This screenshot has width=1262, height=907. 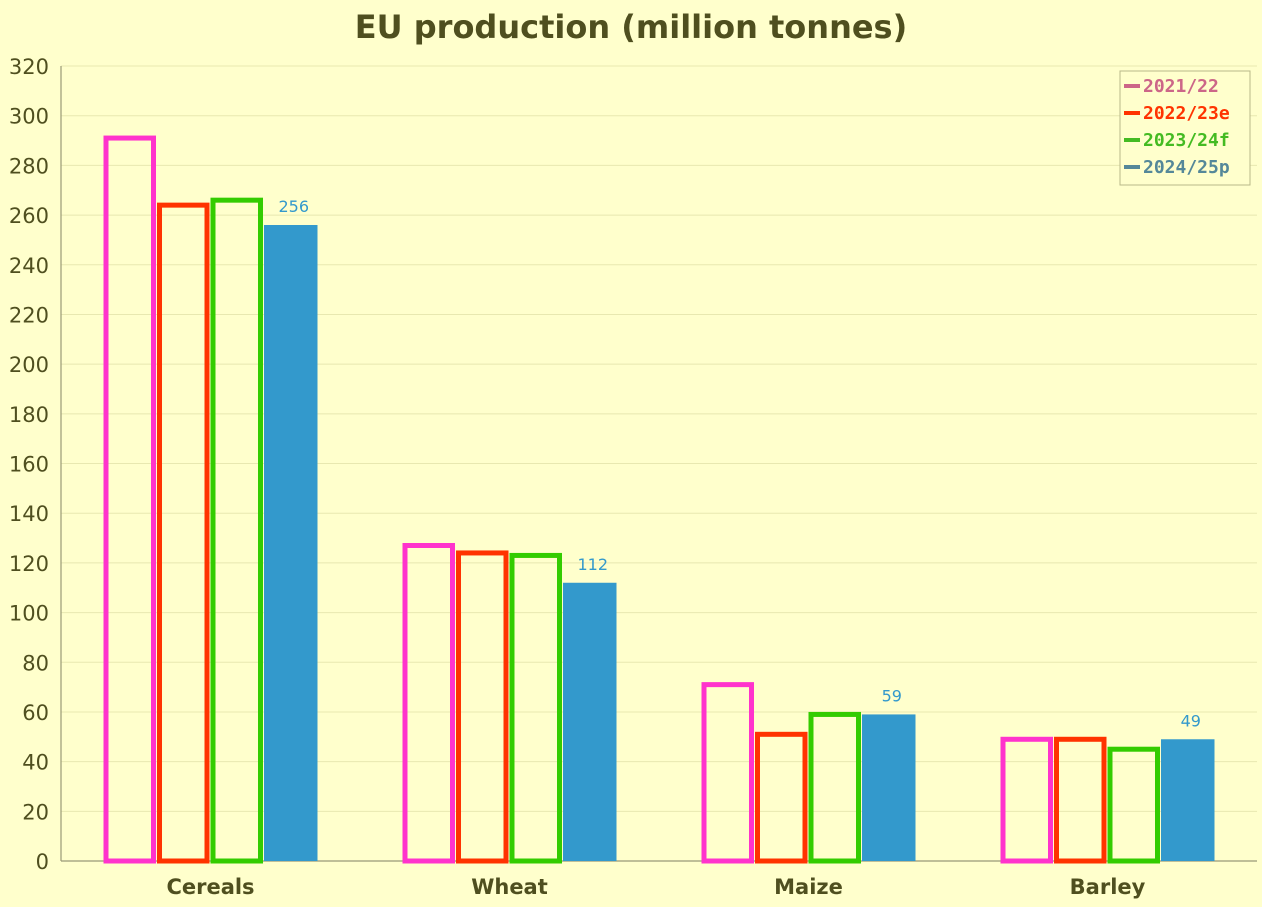 What do you see at coordinates (35, 812) in the screenshot?
I see `y-tick-label: 20` at bounding box center [35, 812].